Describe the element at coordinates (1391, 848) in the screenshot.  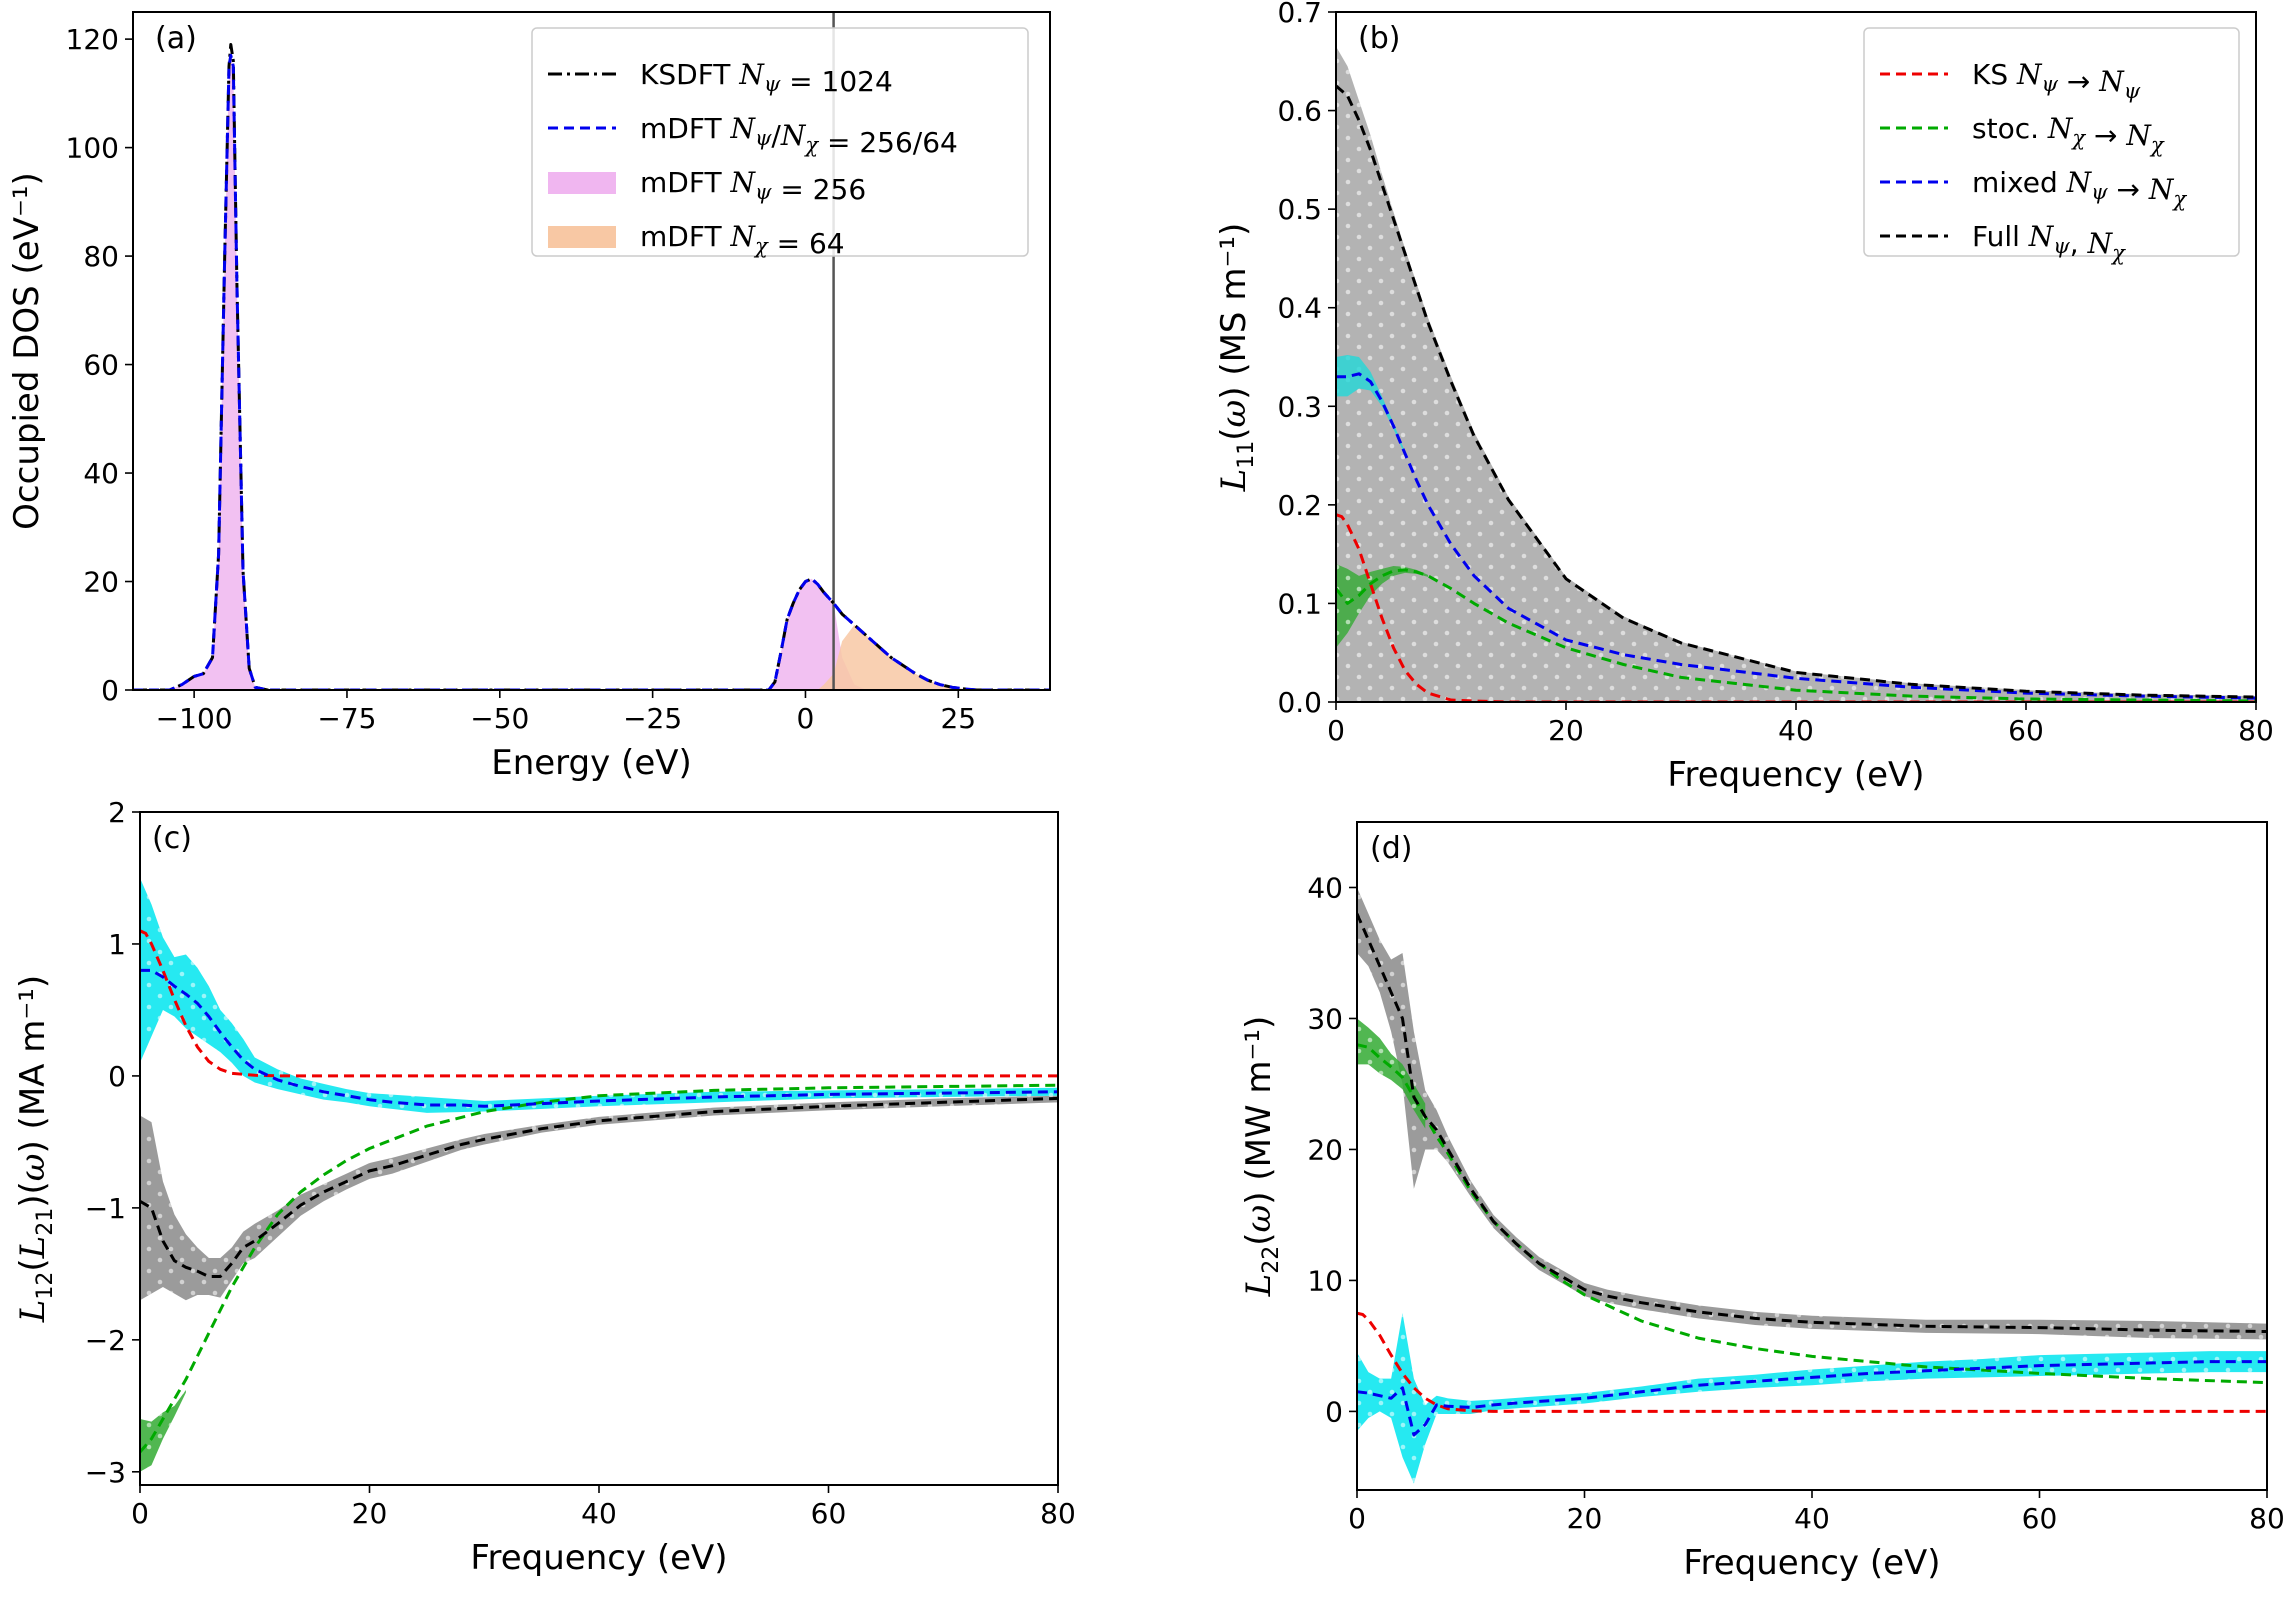
I see `panel-label: (d)` at that location.